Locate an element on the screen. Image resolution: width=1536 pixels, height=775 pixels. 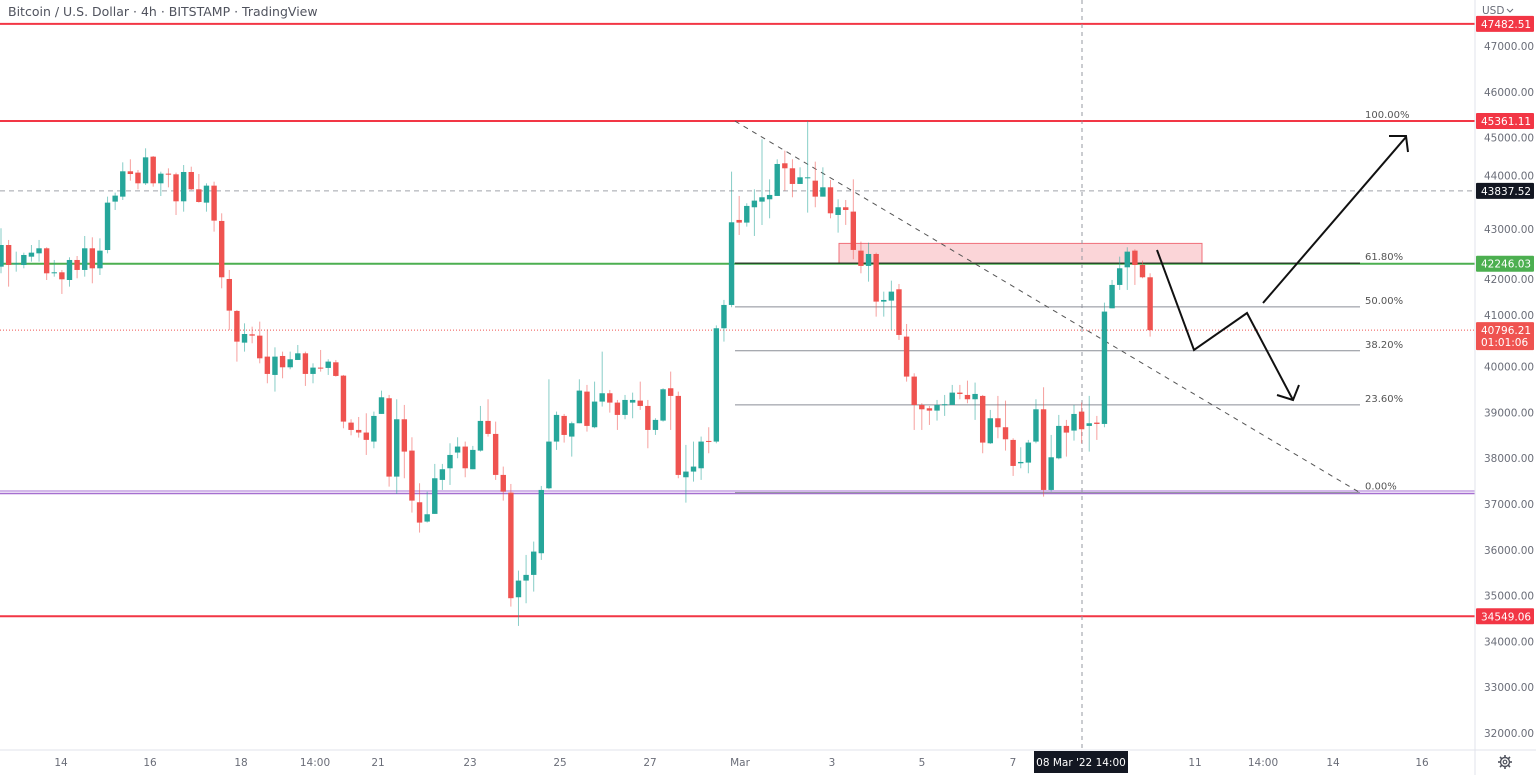
price-tick-label: 38000.00 is located at coordinates (1509, 459).